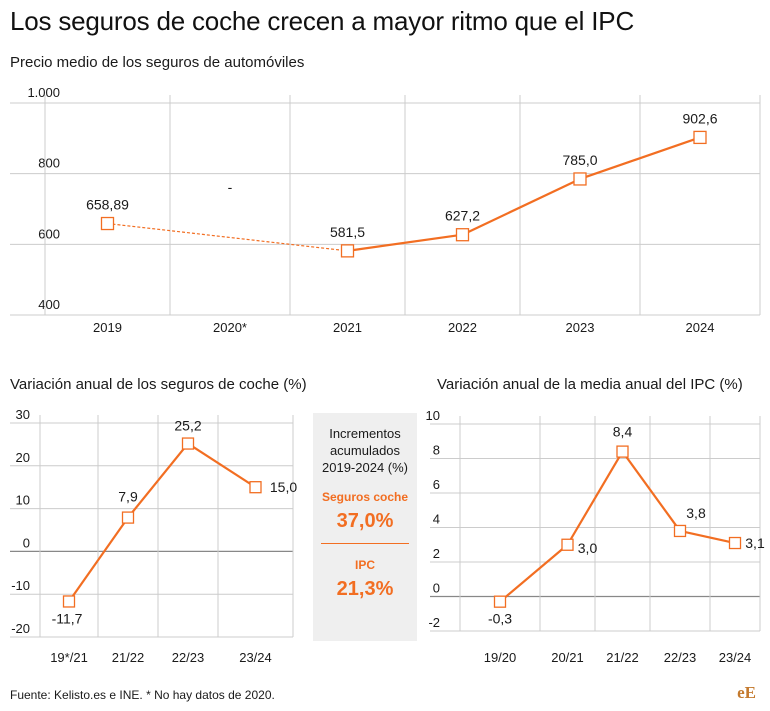 Image resolution: width=770 pixels, height=711 pixels. What do you see at coordinates (588, 548) in the screenshot?
I see `data-label: 3,0` at bounding box center [588, 548].